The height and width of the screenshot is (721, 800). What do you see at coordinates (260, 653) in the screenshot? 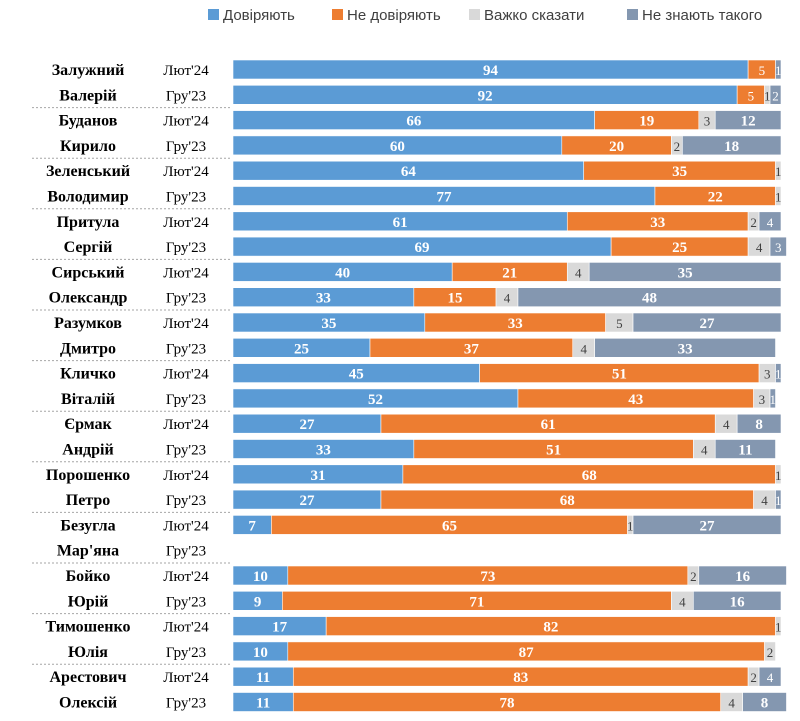
I see `data-label: 10` at bounding box center [260, 653].